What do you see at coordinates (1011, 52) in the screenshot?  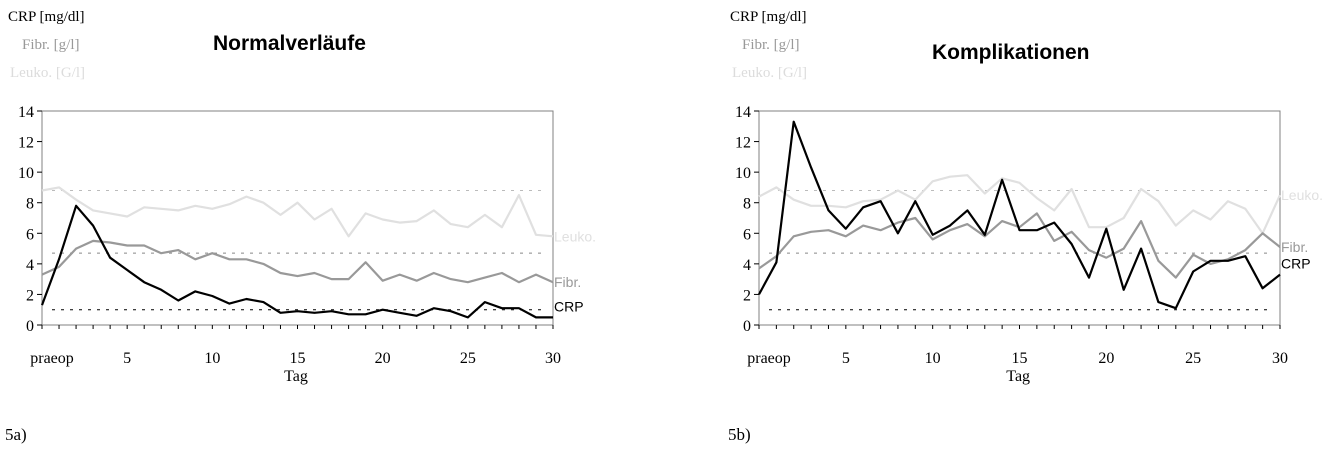 I see `chart-title: Komplikationen` at bounding box center [1011, 52].